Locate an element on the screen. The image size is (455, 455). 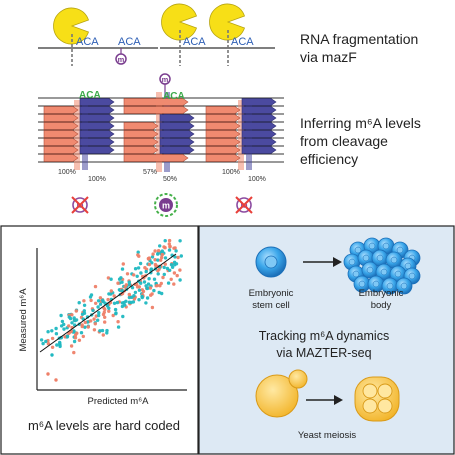
stem-cell-label: Embryonic is located at coordinates (271, 293).